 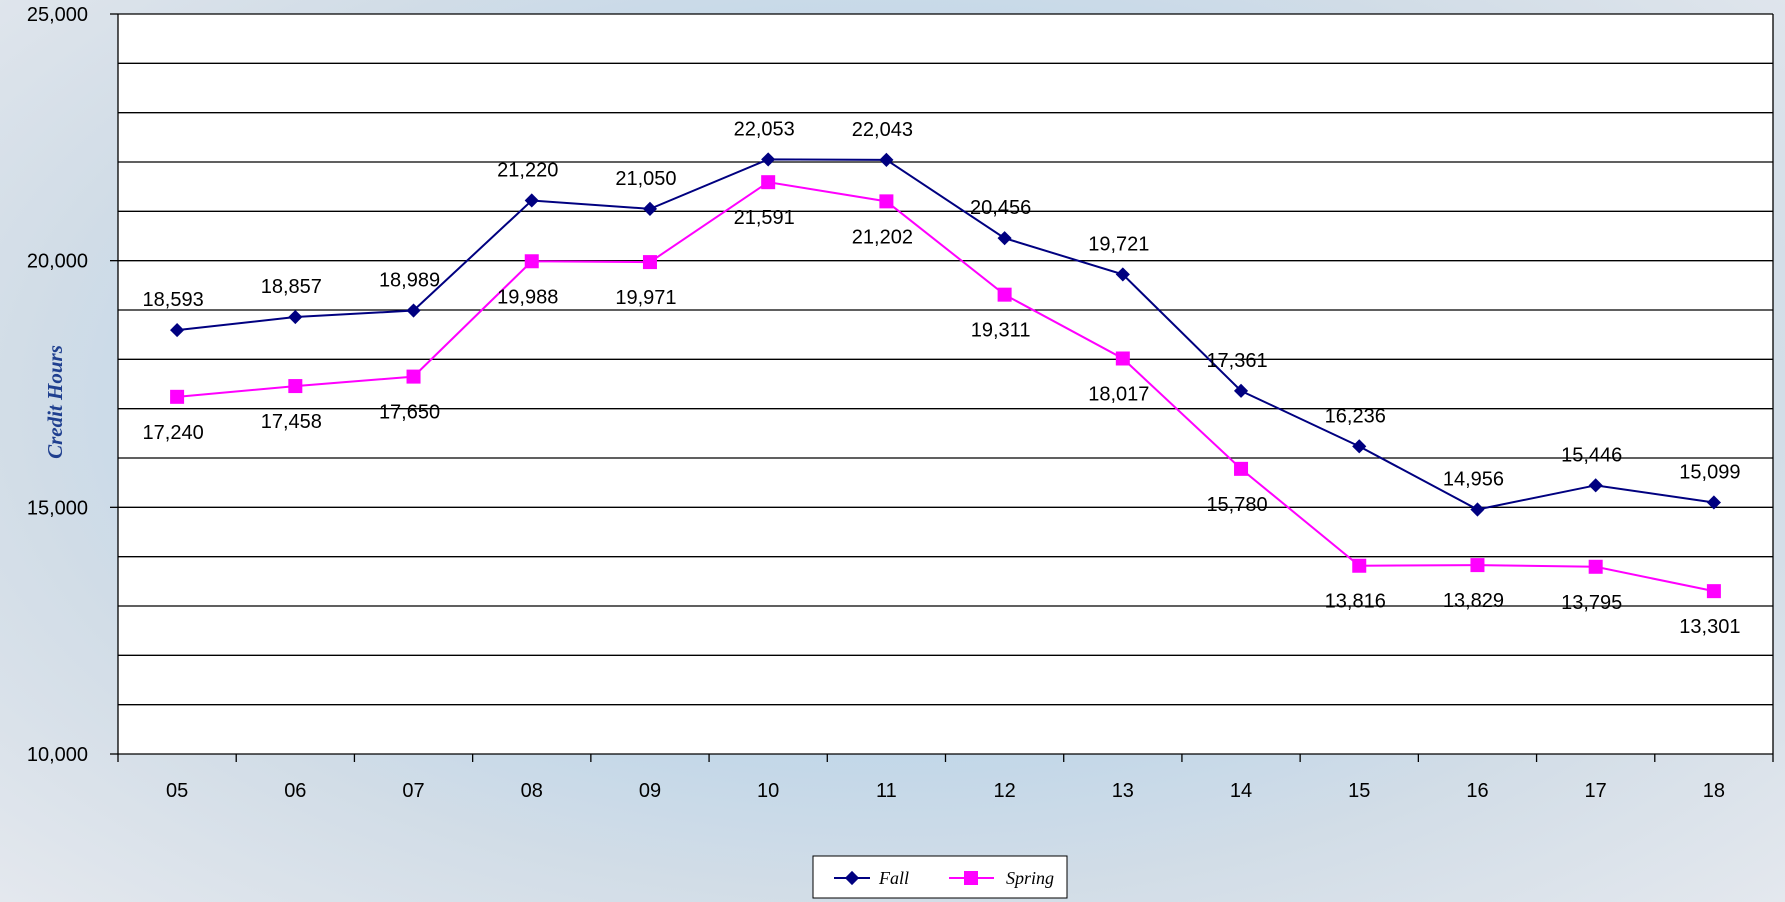 I want to click on legend-fall-marker, so click(x=852, y=878).